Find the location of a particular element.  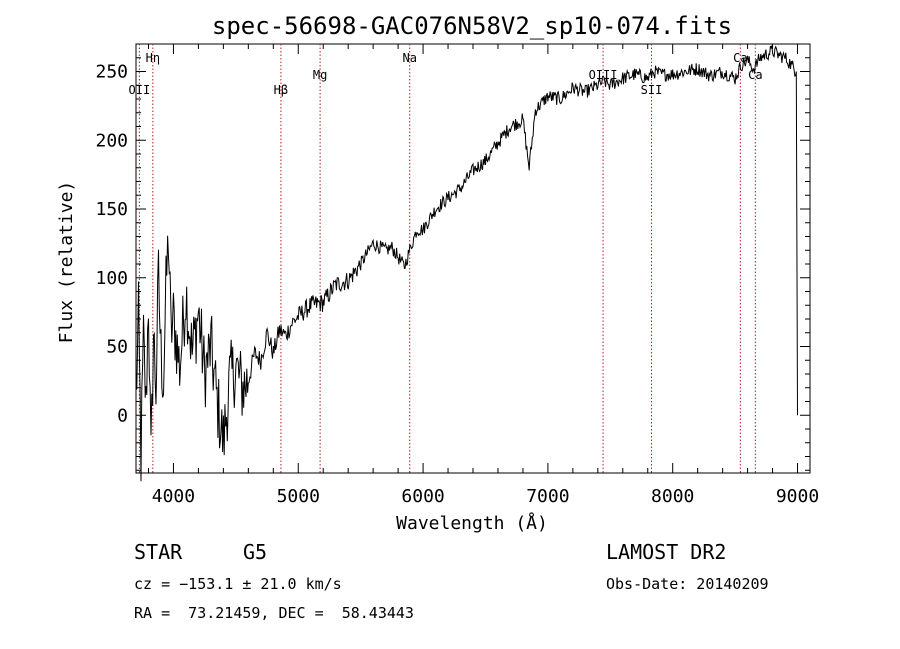

y-tick-label: 200 is located at coordinates (111, 140).